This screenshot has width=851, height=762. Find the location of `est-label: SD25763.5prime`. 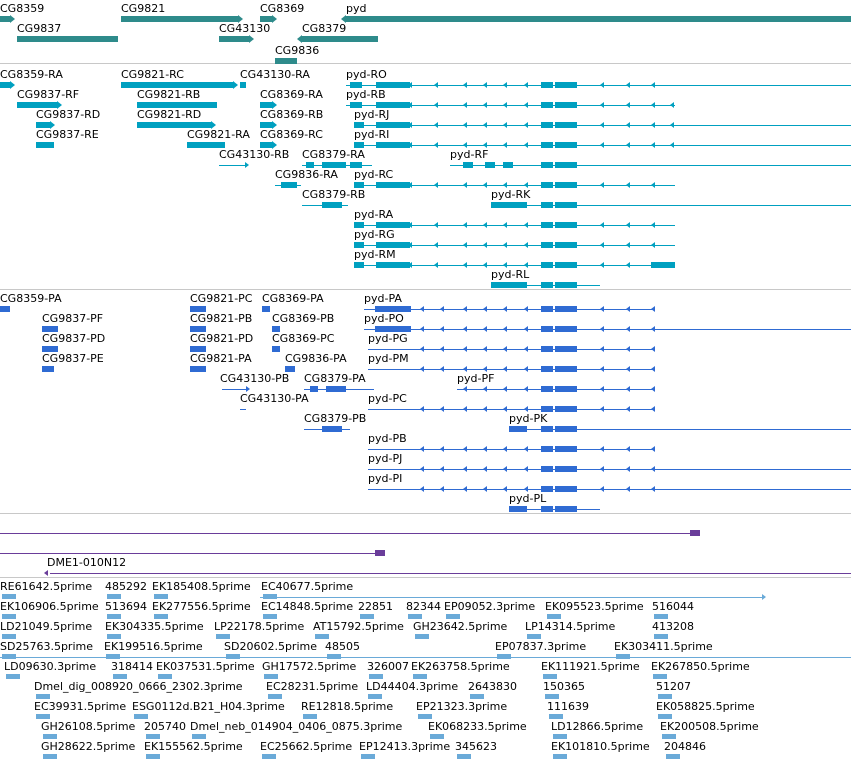

est-label: SD25763.5prime is located at coordinates (46, 646).